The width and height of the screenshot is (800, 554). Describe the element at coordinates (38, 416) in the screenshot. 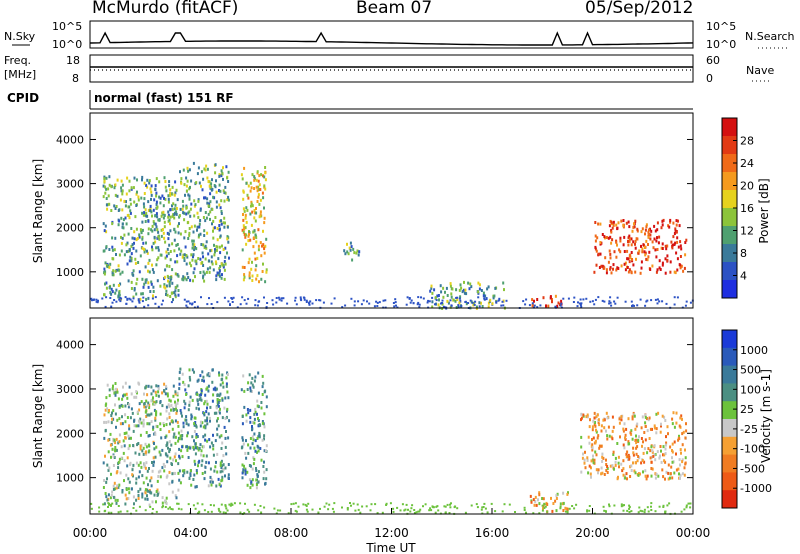

I see `velocity-ylabel: Slant Range [km]` at that location.